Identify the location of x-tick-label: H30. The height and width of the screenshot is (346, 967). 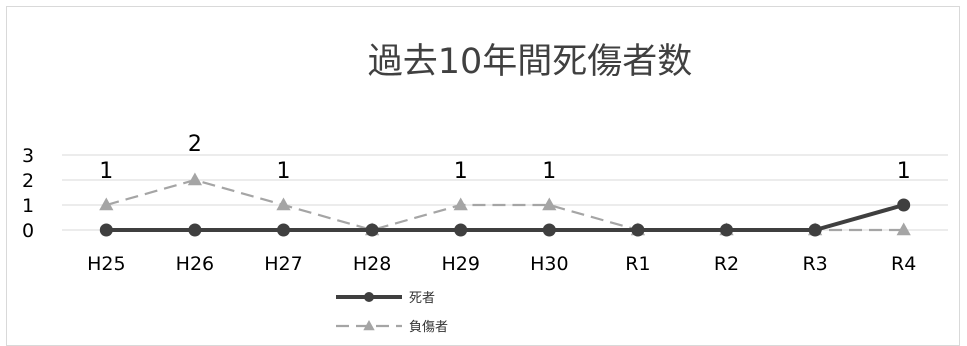
(549, 264).